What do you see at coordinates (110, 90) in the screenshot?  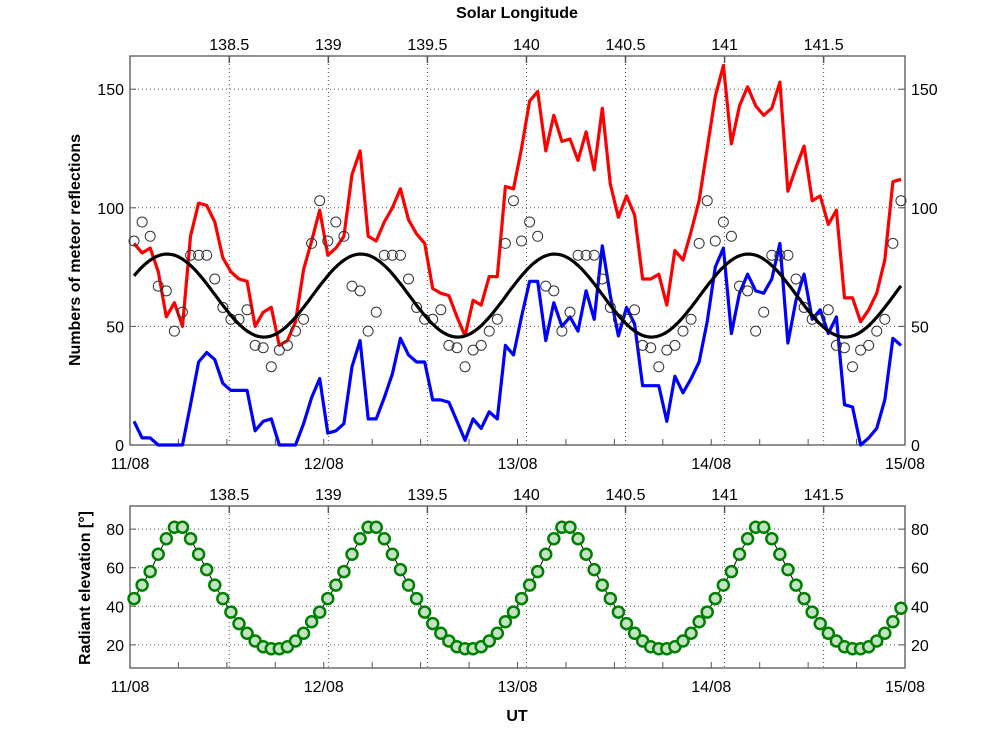 I see `y-tick-label: 150` at bounding box center [110, 90].